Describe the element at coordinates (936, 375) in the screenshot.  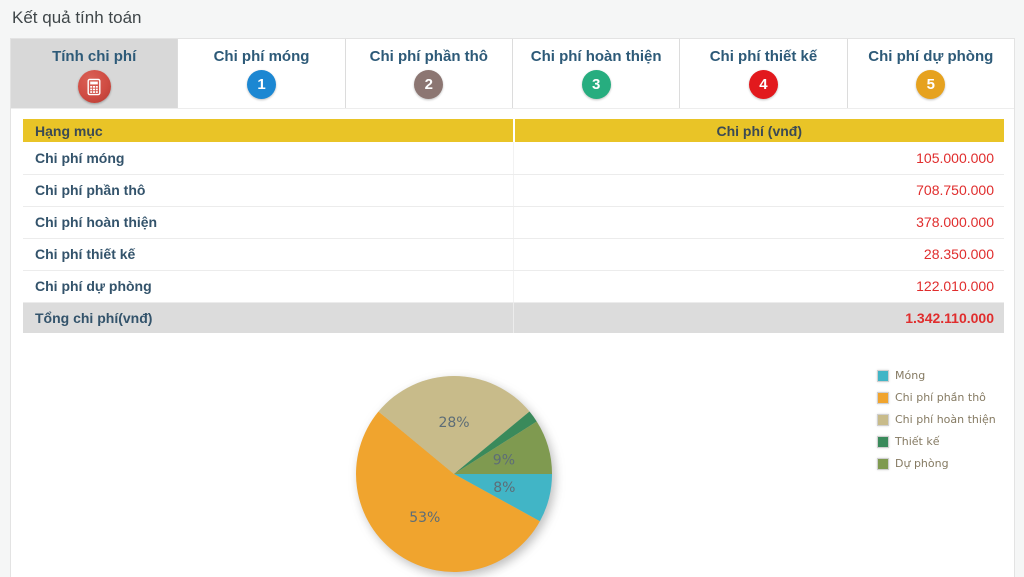
I see `legend-item: Móng` at that location.